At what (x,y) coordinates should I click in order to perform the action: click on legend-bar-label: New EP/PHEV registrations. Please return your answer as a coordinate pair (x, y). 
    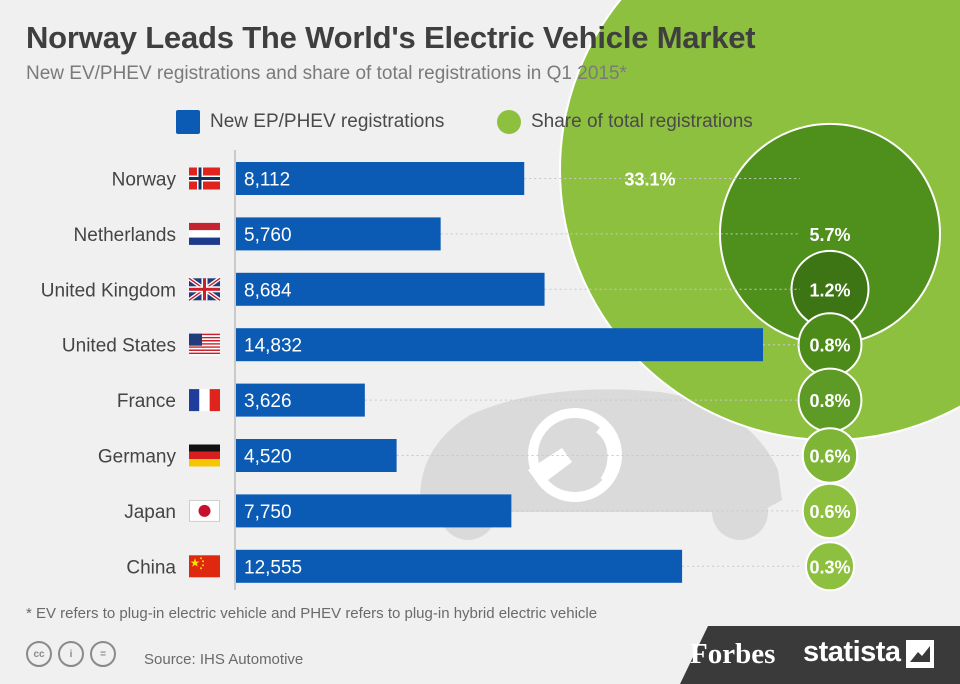
    Looking at the image, I should click on (327, 121).